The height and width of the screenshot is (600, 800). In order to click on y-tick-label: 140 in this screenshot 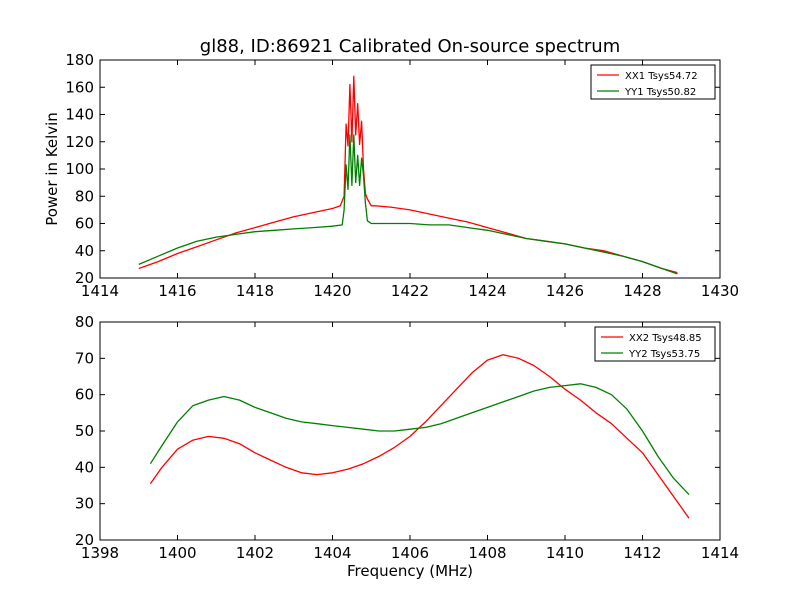, I will do `click(79, 115)`.